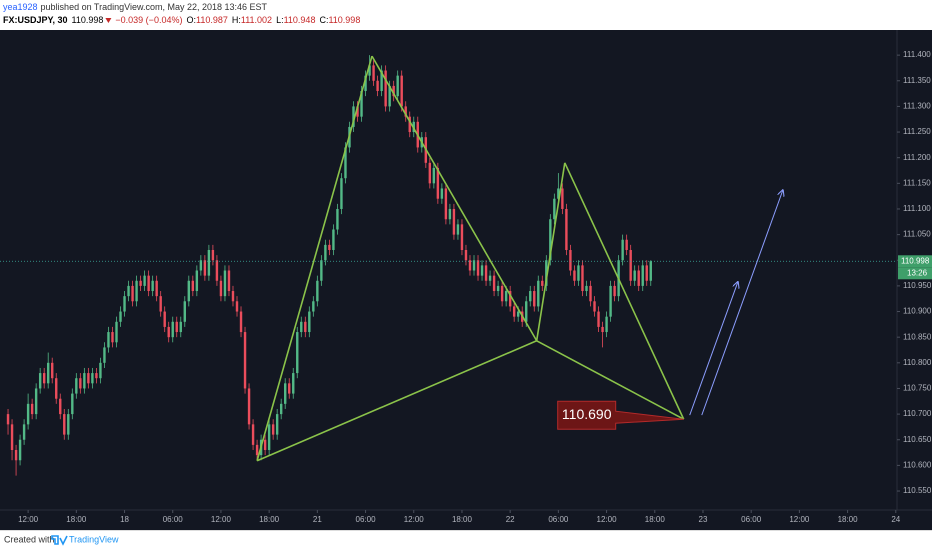 The image size is (932, 550). I want to click on change: −0.039 (−0.04%), so click(148, 20).